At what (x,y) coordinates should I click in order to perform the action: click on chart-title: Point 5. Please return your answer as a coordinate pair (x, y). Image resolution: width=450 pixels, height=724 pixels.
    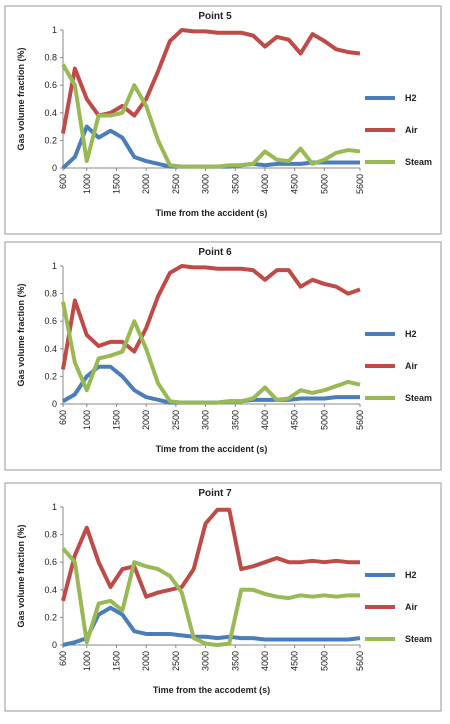
    Looking at the image, I should click on (215, 16).